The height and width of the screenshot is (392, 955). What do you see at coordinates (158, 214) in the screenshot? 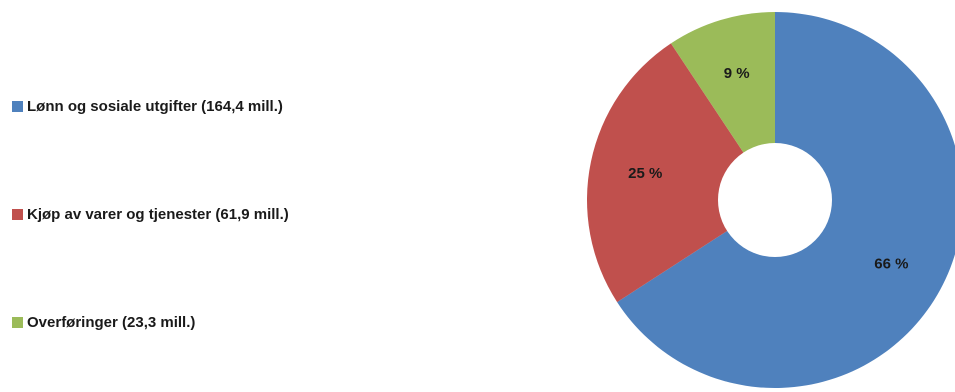
I see `legend-label-kjop: Kjøp av varer og tjenester (61,9 mill.)` at bounding box center [158, 214].